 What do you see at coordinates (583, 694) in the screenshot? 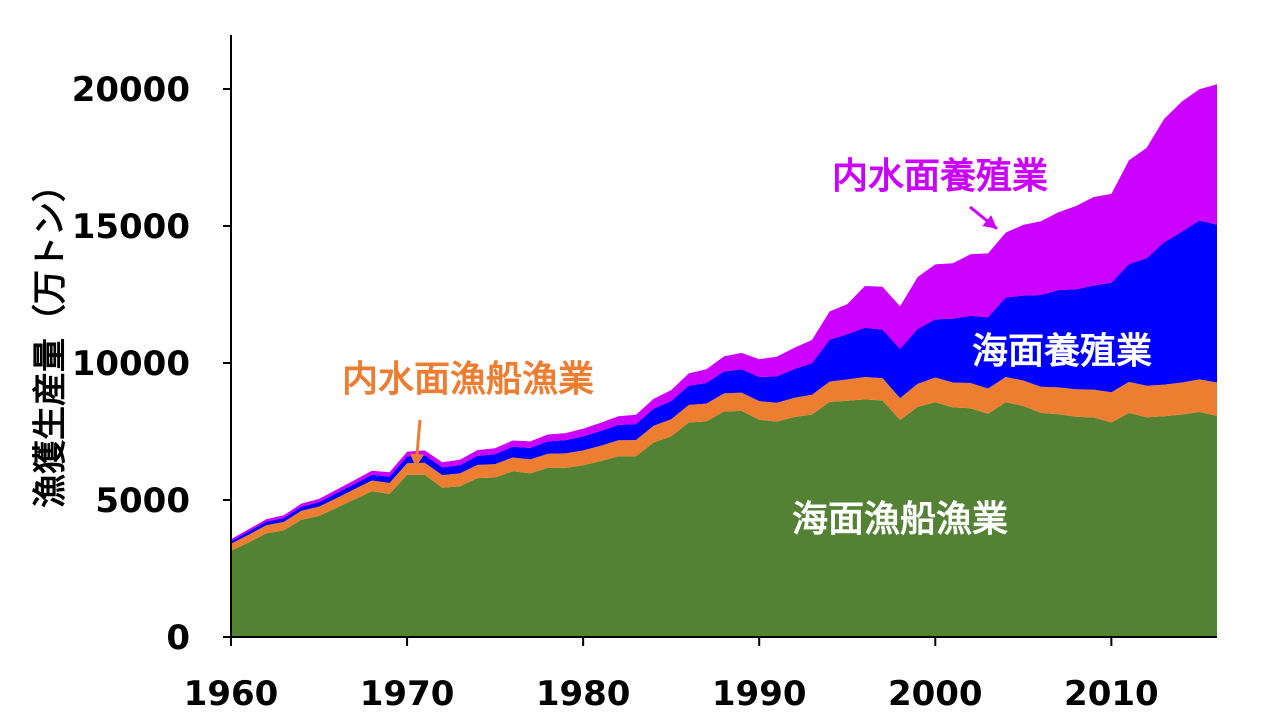
I see `x-tick-label-1980: 1980` at bounding box center [583, 694].